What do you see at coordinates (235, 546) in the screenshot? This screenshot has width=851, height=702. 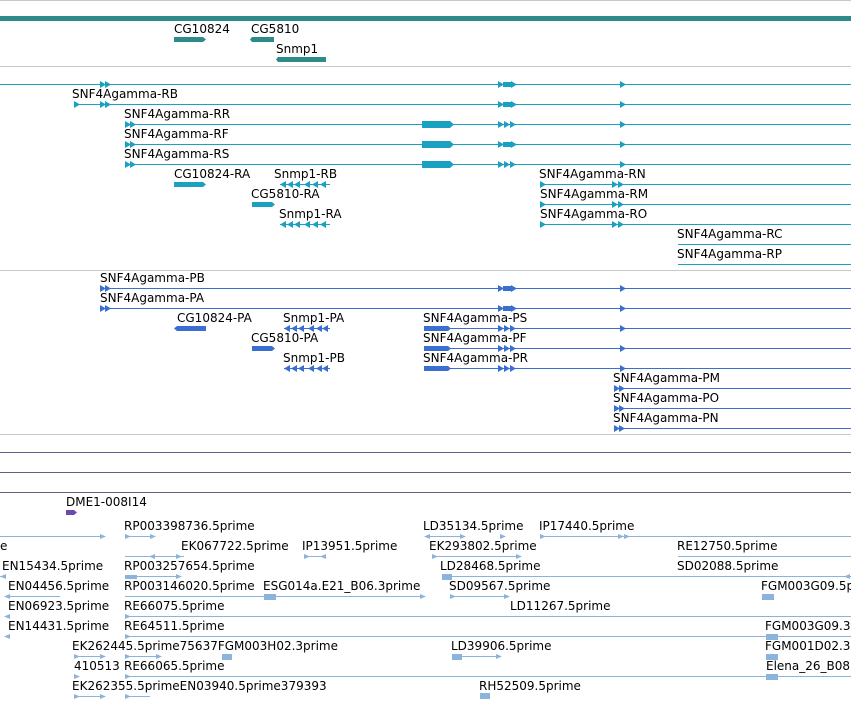 I see `est-label: EK067722.5prime` at bounding box center [235, 546].